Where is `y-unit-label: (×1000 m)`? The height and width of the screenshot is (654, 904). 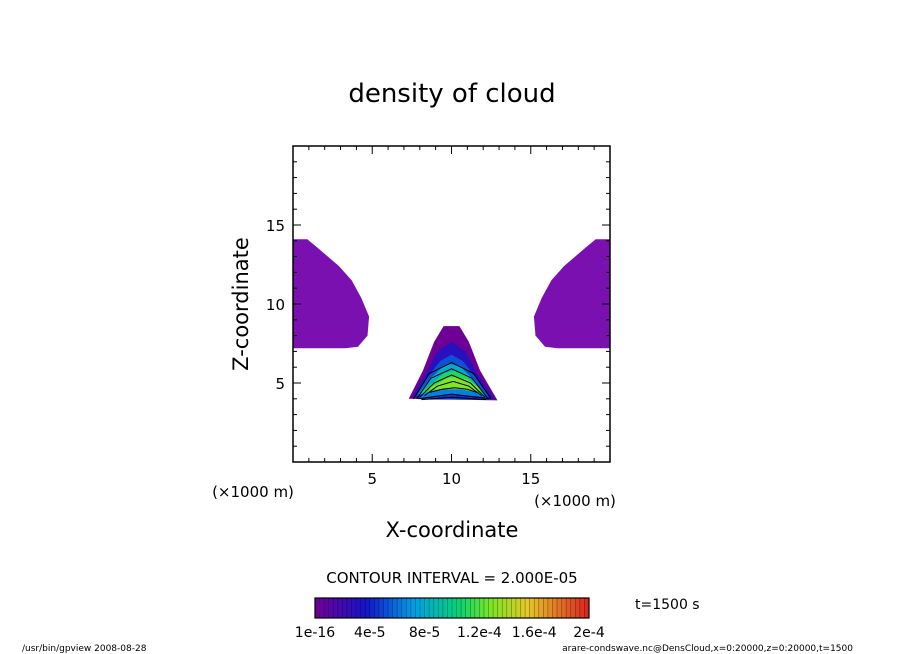
y-unit-label: (×1000 m) is located at coordinates (575, 501).